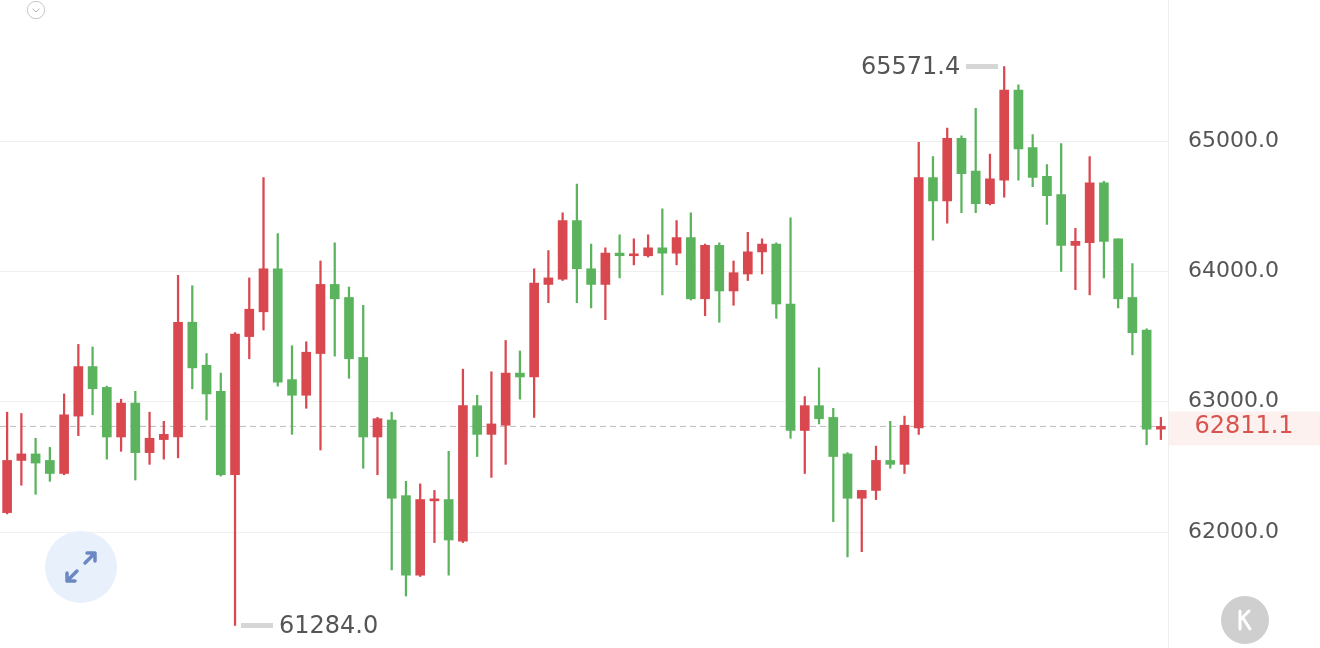  I want to click on annotation: 61284.0, so click(329, 624).